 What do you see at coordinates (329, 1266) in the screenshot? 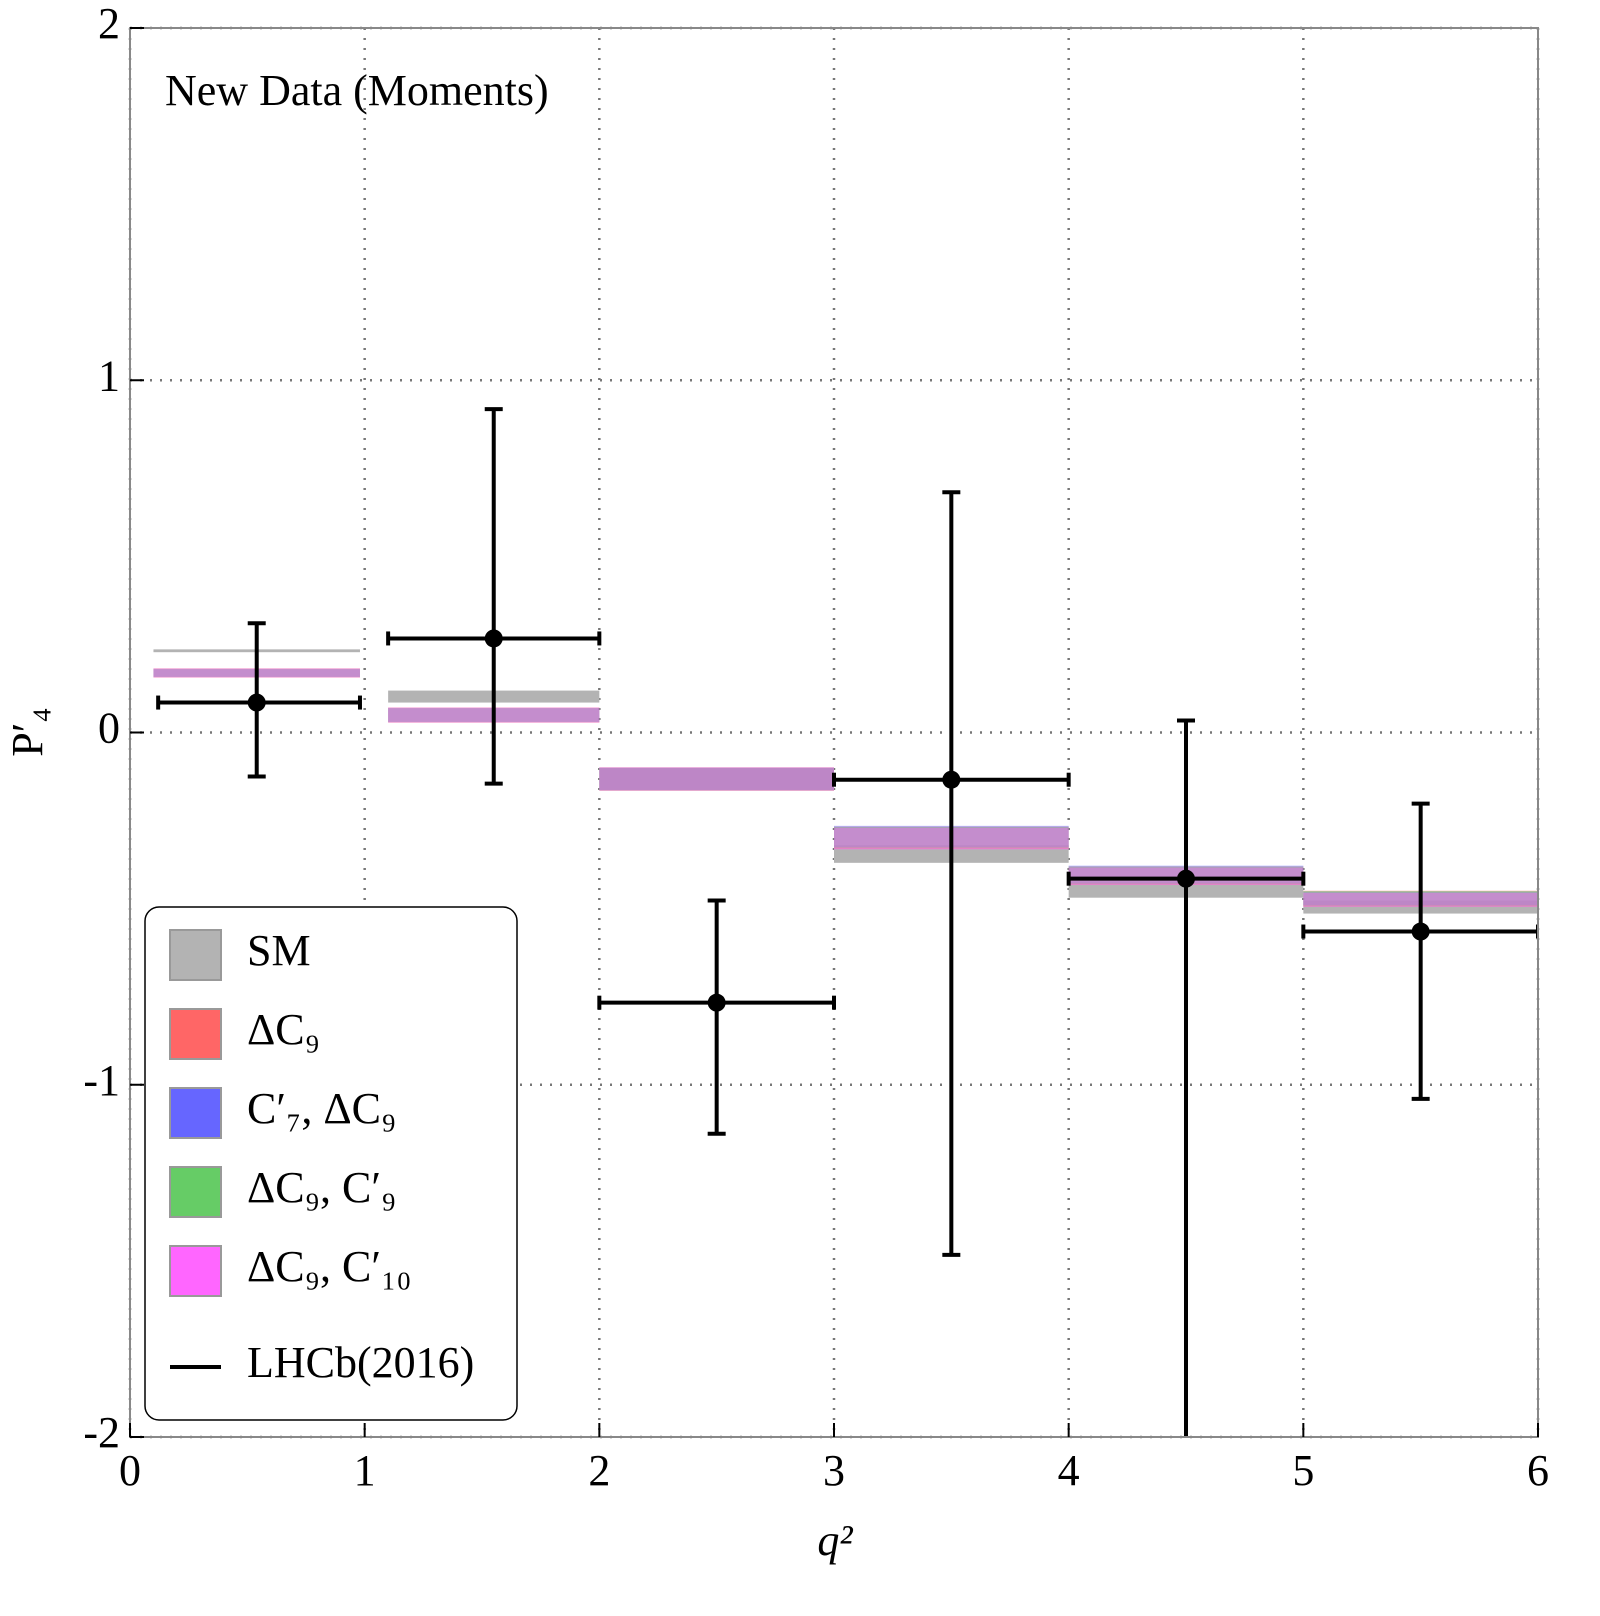
I see `legend-label: ΔC₉, C′₁₀` at bounding box center [329, 1266].